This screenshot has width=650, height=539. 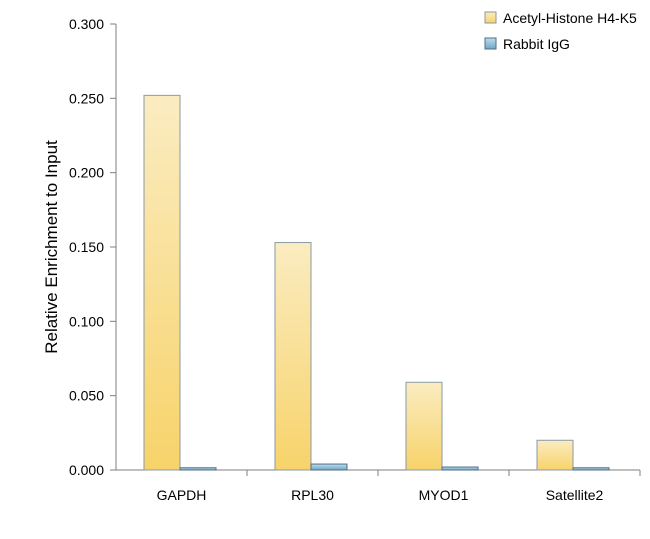 What do you see at coordinates (490, 17) in the screenshot?
I see `legend-swatch-acetyl-histone` at bounding box center [490, 17].